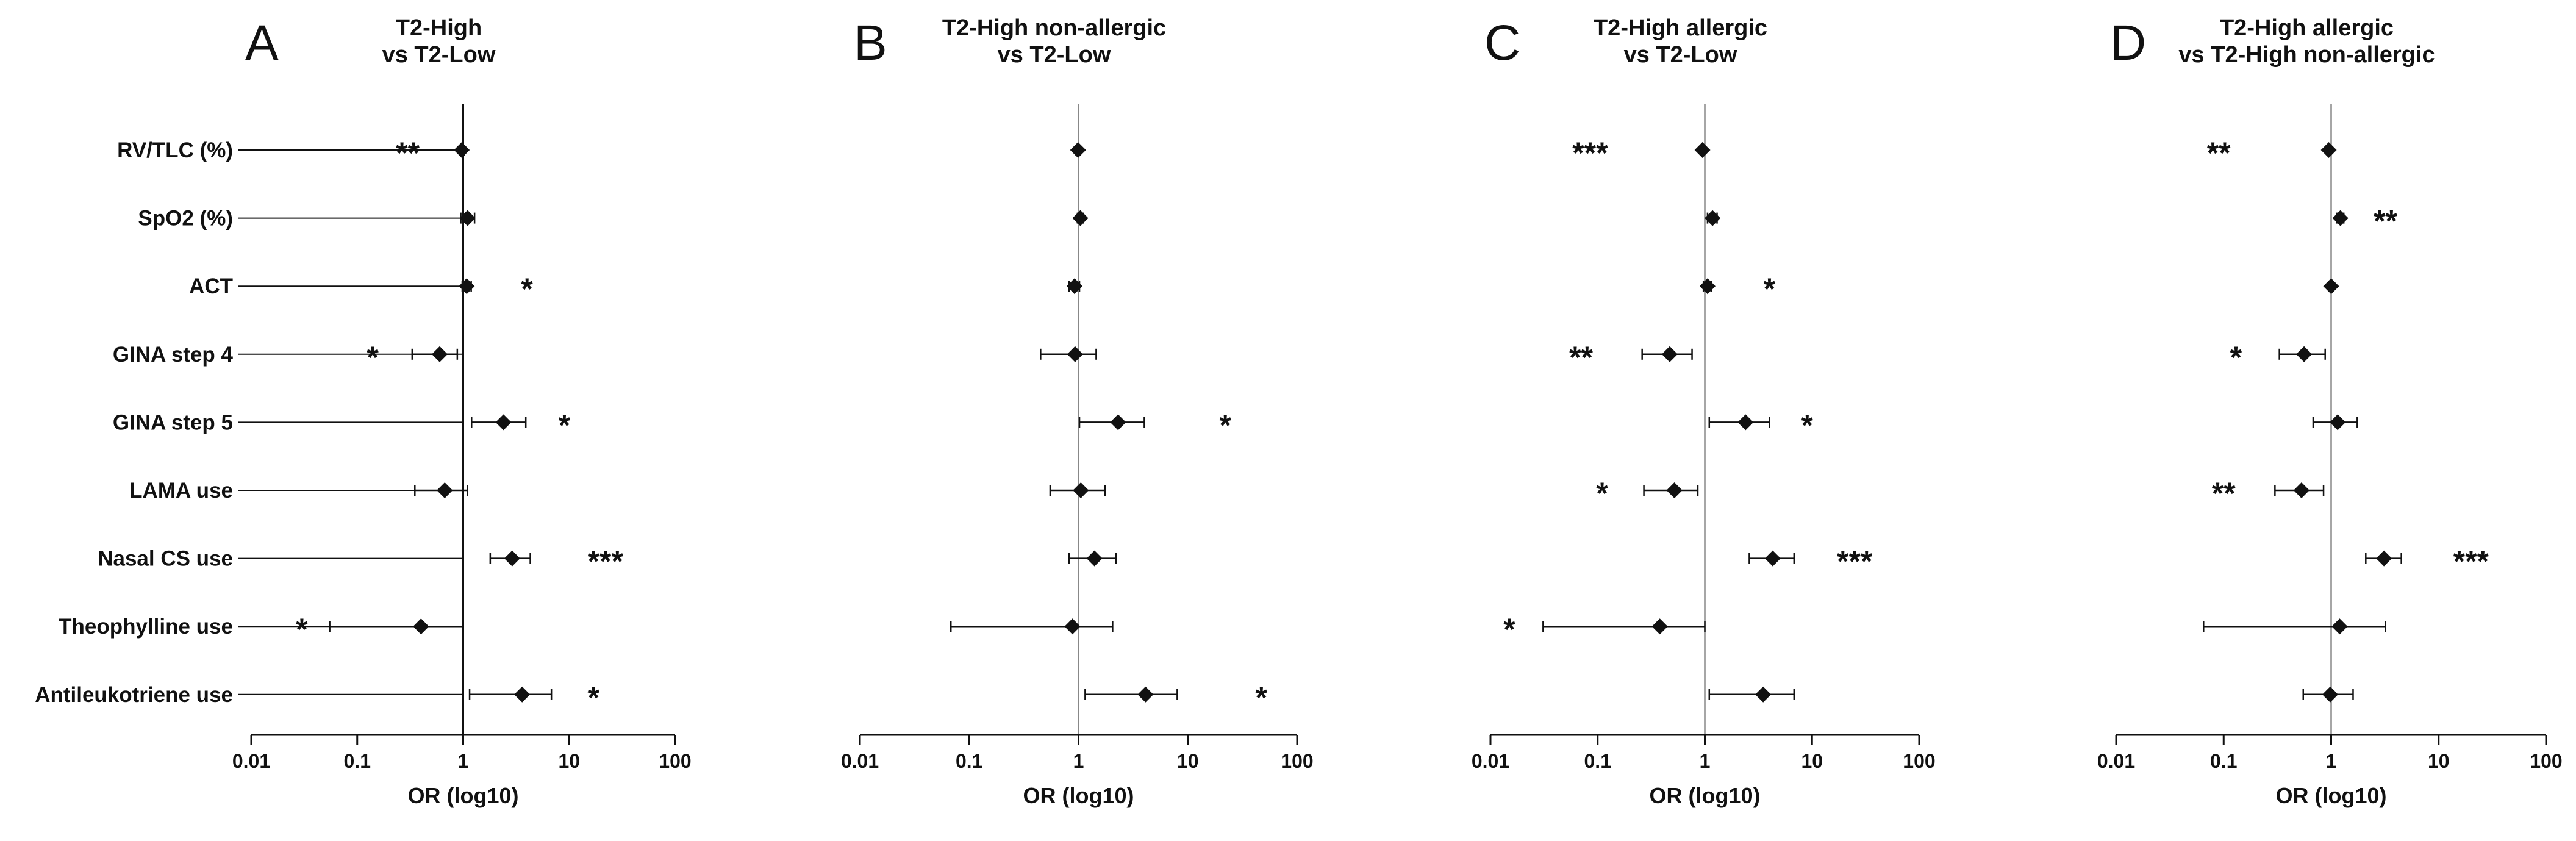  What do you see at coordinates (2219, 153) in the screenshot?
I see `panel-d-significance-rv-tlc: **` at bounding box center [2219, 153].